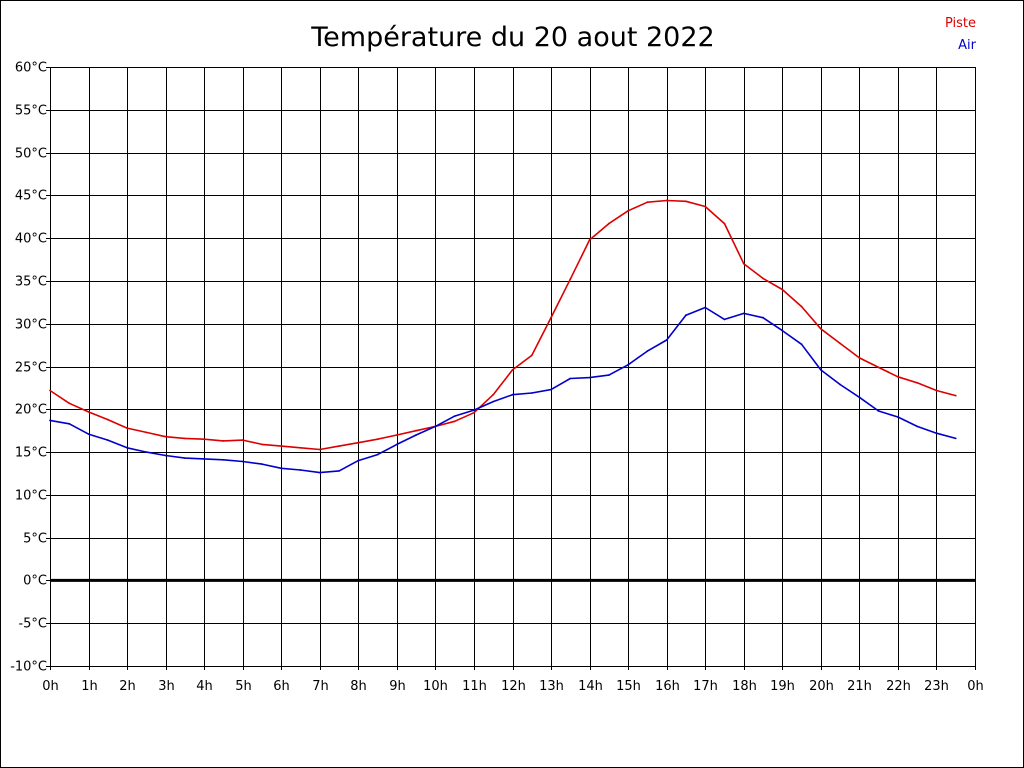 Image resolution: width=1024 pixels, height=768 pixels. Describe the element at coordinates (960, 23) in the screenshot. I see `legend-entry-piste: Piste` at that location.